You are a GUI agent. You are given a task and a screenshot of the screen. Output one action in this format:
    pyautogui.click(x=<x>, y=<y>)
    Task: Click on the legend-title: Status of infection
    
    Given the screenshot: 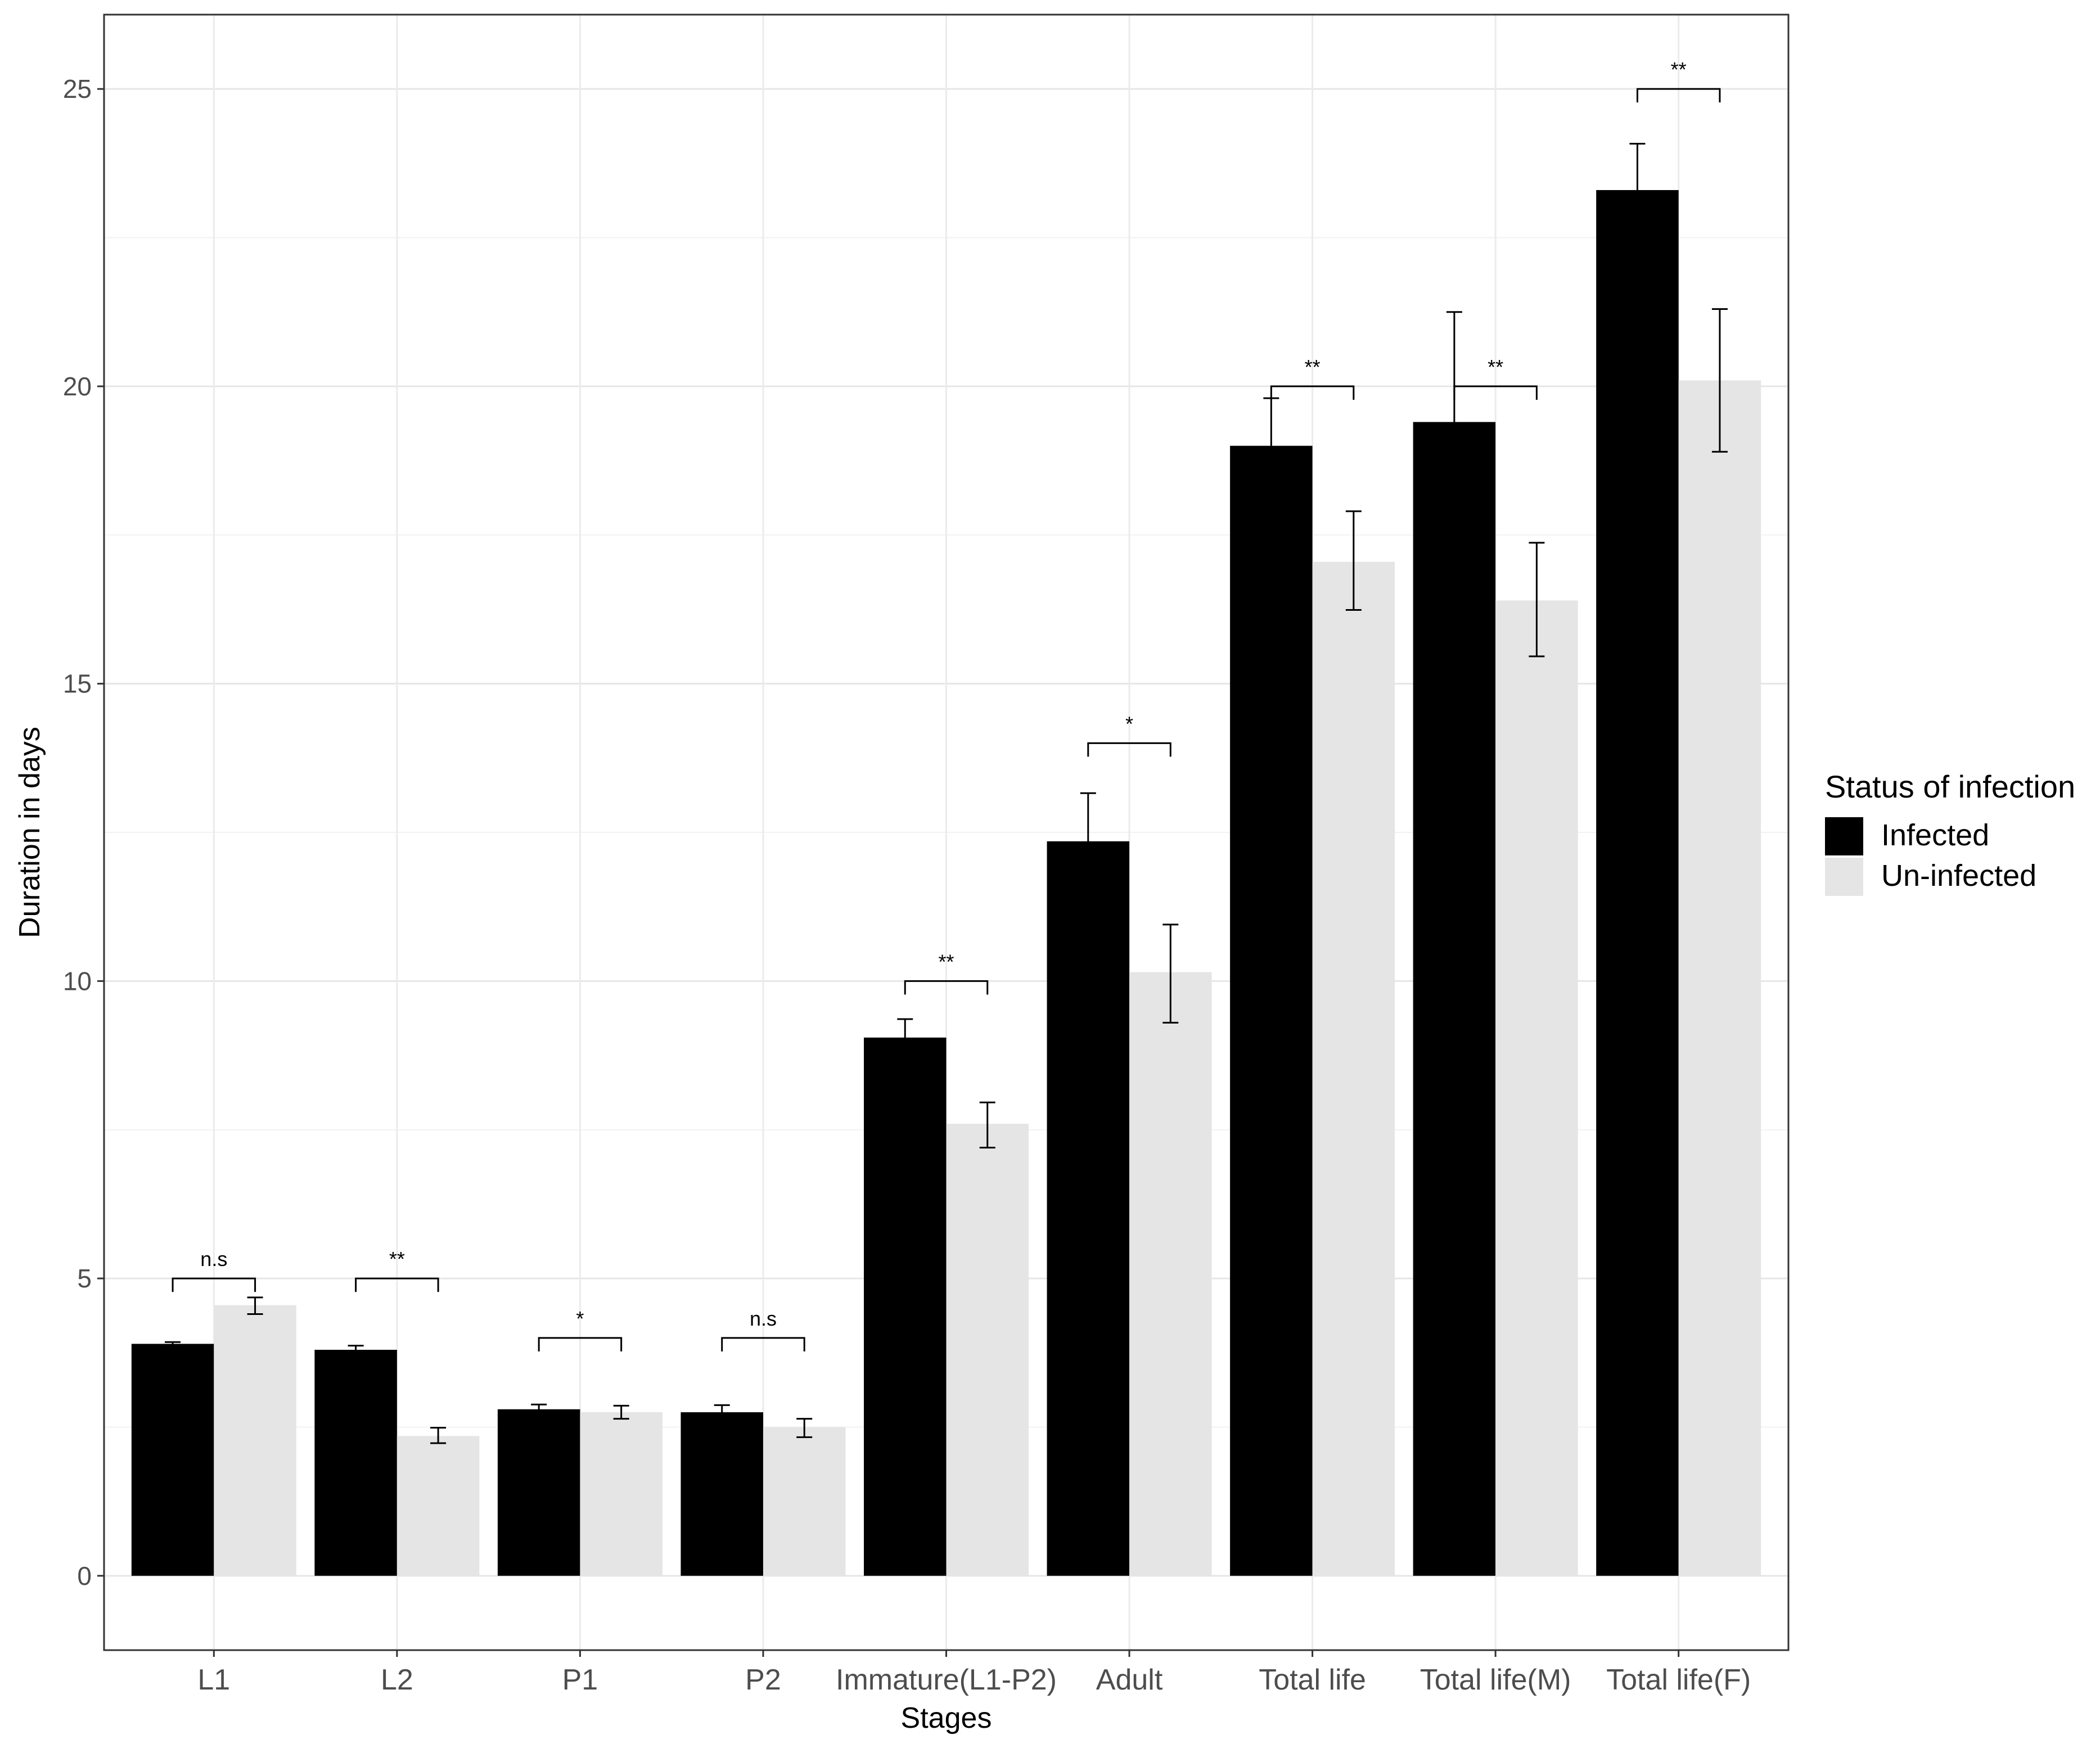 What is the action you would take?
    pyautogui.click(x=1950, y=786)
    